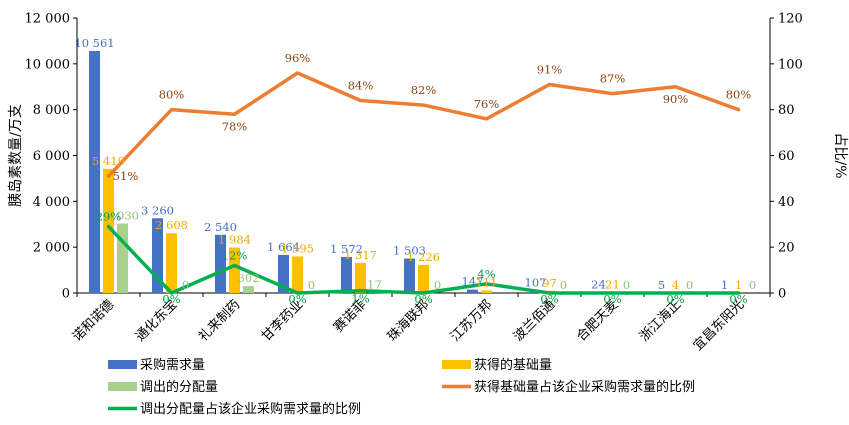  Describe the element at coordinates (675, 285) in the screenshot. I see `bar-data-label: 4` at that location.